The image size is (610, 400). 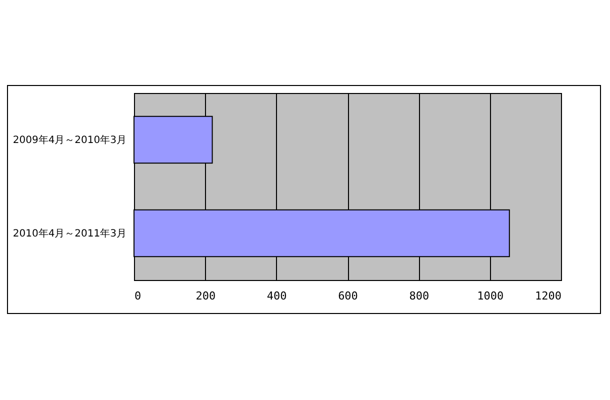 What do you see at coordinates (419, 296) in the screenshot?
I see `x-tick-label: 800` at bounding box center [419, 296].